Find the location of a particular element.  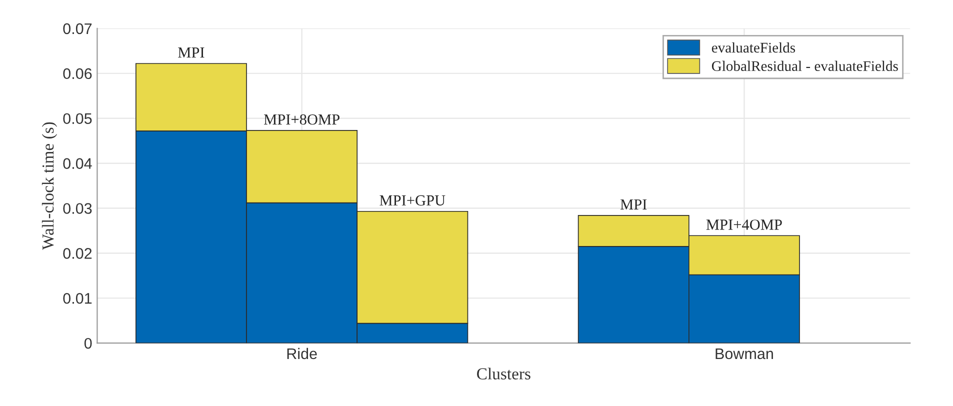

y-tick-label: 0 is located at coordinates (88, 343).